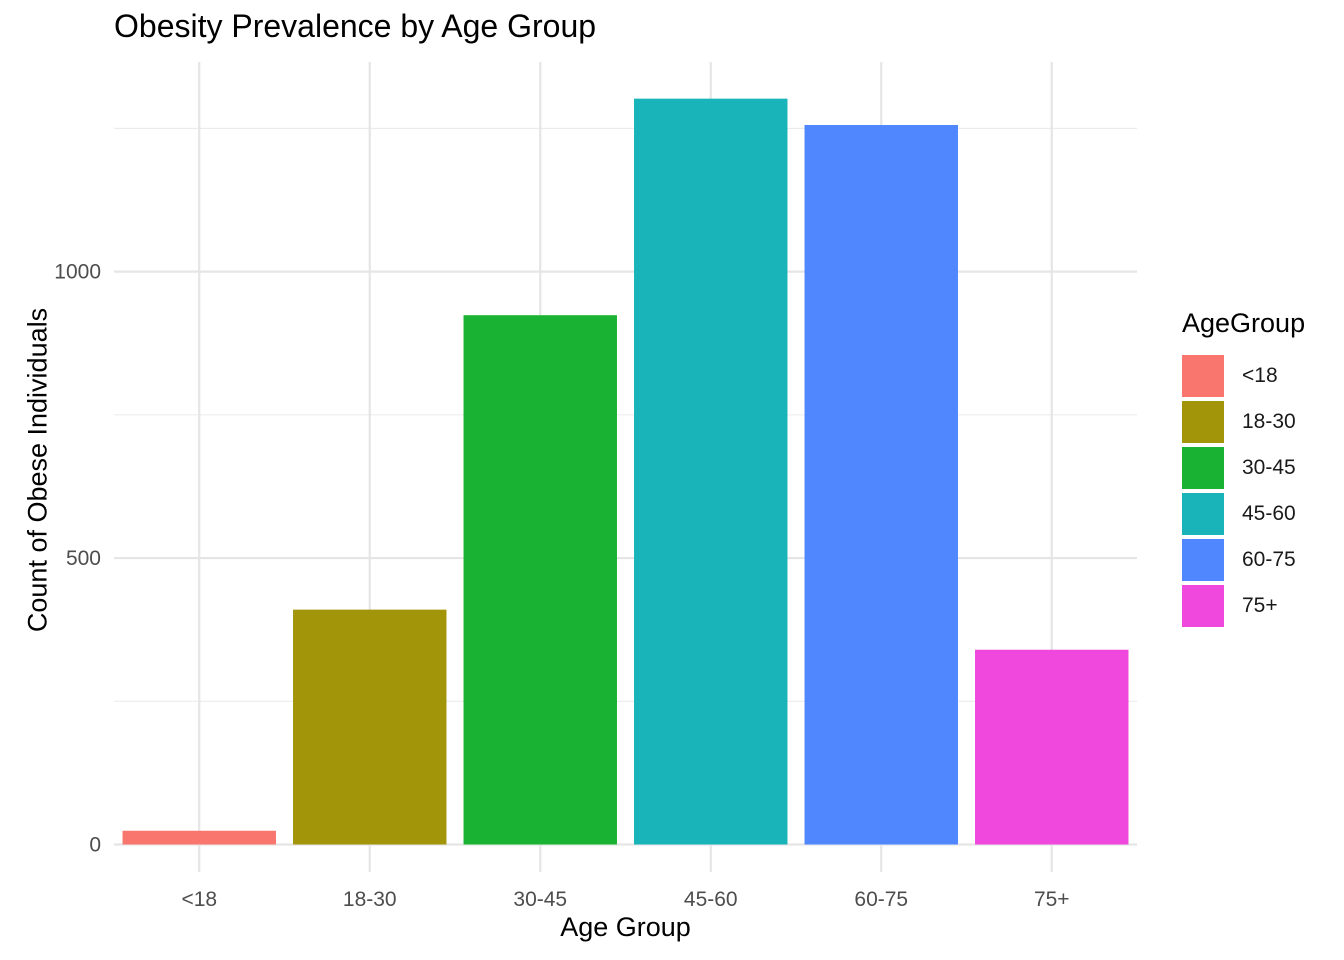 This screenshot has height=960, width=1344. I want to click on legend-label: 30-45, so click(1269, 467).